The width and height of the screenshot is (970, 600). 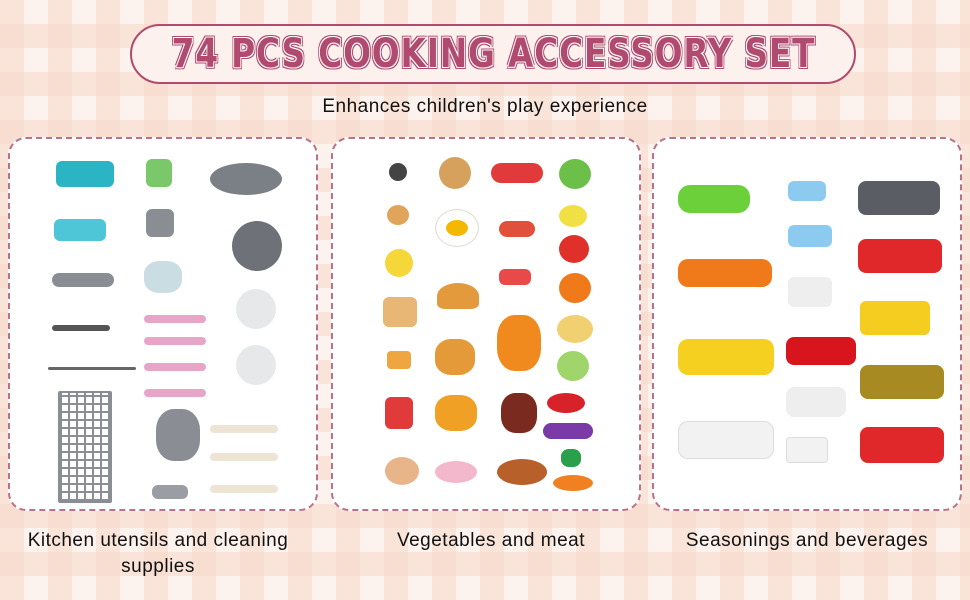 What do you see at coordinates (158, 553) in the screenshot?
I see `caption-kitchen-utensils: Kitchen utensils and cleaning supplies` at bounding box center [158, 553].